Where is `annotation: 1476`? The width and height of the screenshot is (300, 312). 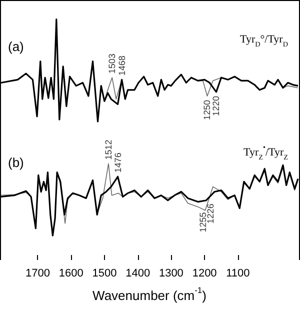
annotation: 1476 is located at coordinates (117, 162).